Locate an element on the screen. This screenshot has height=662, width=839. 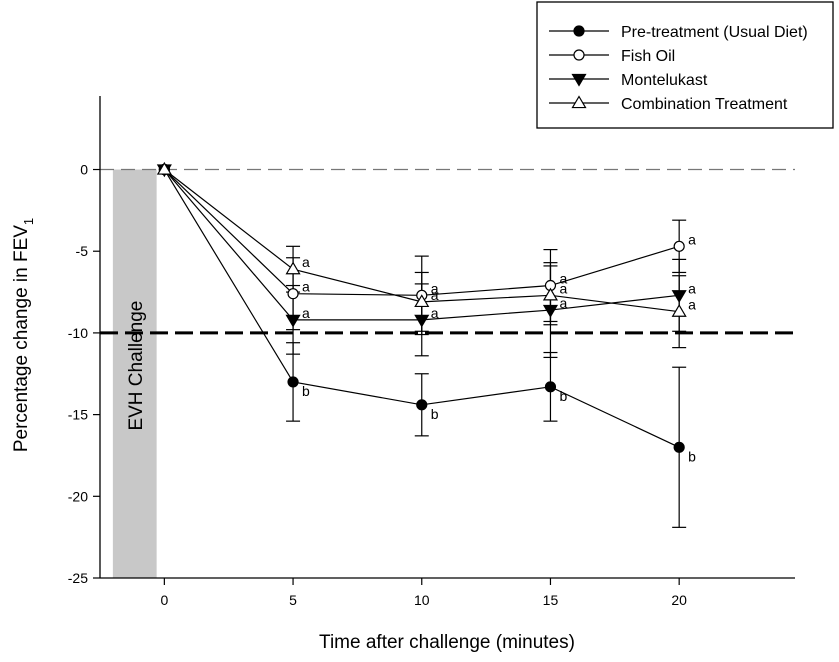
y-tick-label: -15 is located at coordinates (78, 415).